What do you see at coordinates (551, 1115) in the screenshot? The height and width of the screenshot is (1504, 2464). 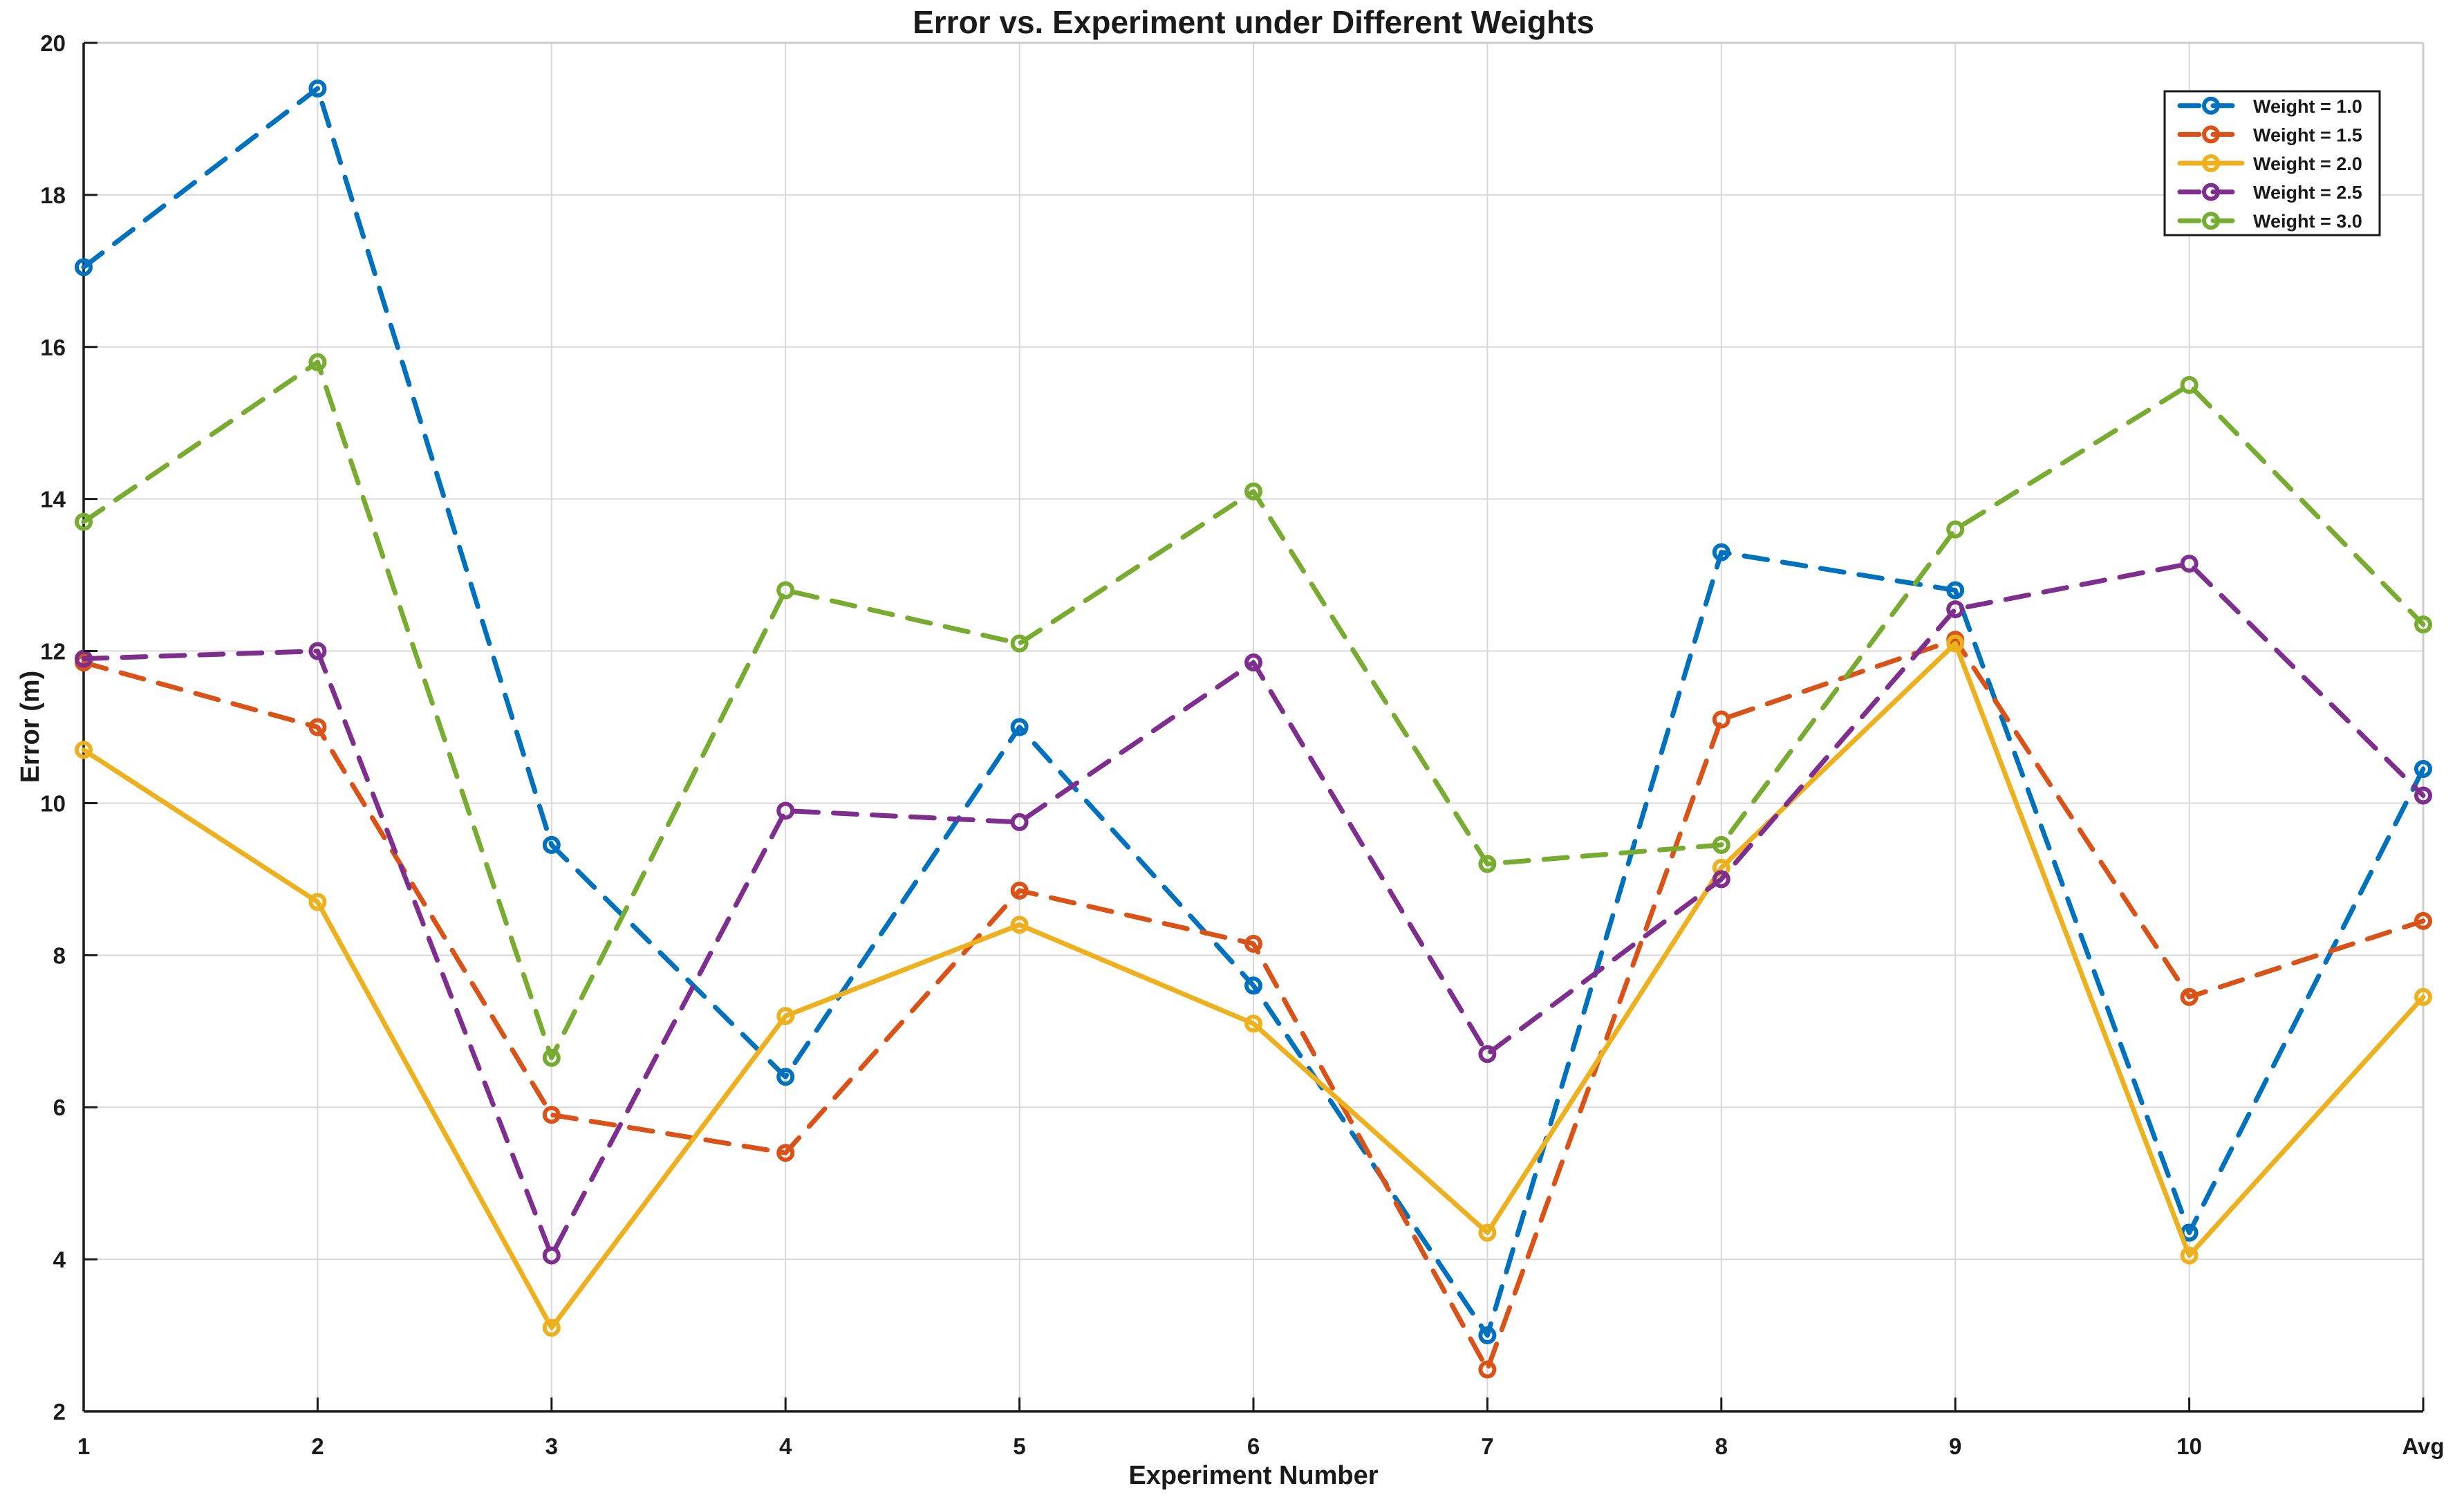 I see `marker-Weight = 1.5-x3` at bounding box center [551, 1115].